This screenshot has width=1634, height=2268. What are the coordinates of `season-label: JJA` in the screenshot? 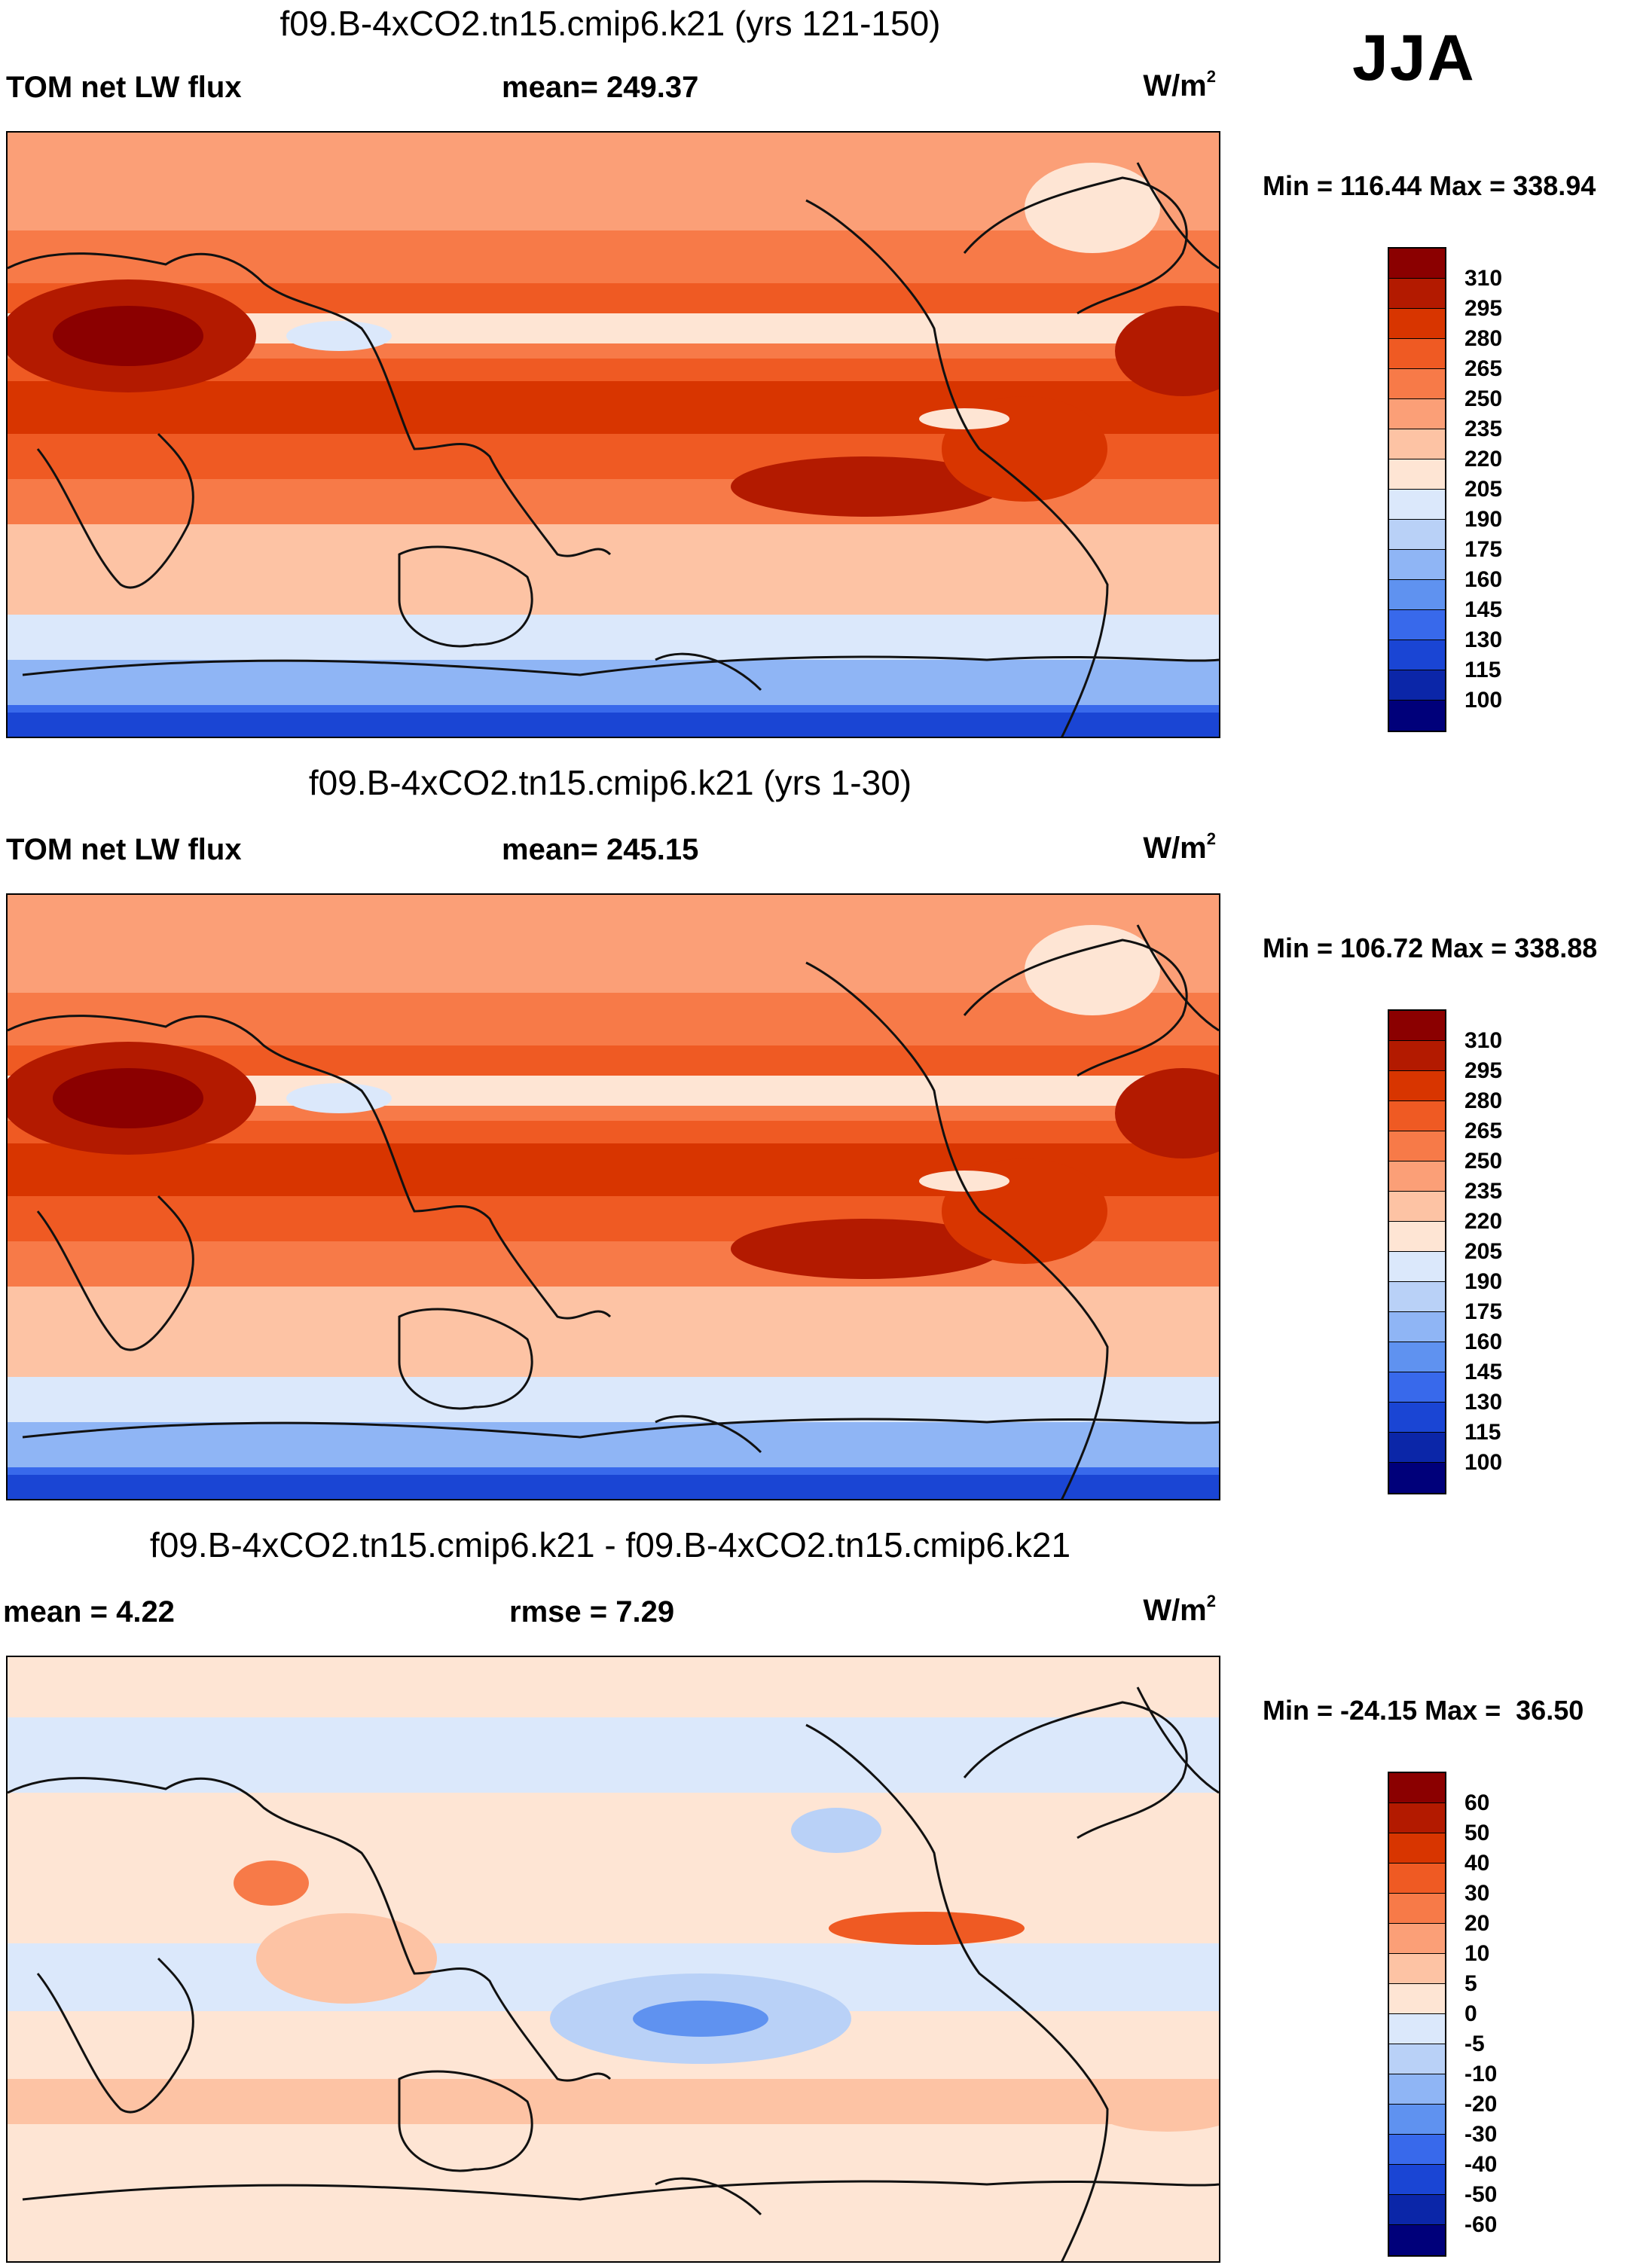 It's located at (1414, 58).